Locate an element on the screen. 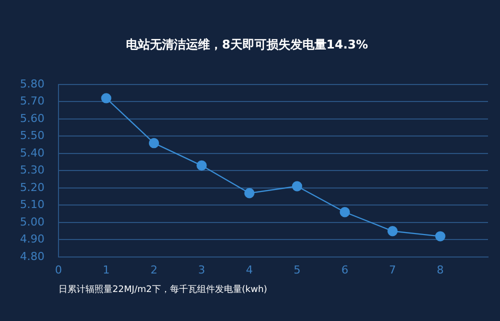 The height and width of the screenshot is (321, 500). x-tick-label: 8 is located at coordinates (440, 269).